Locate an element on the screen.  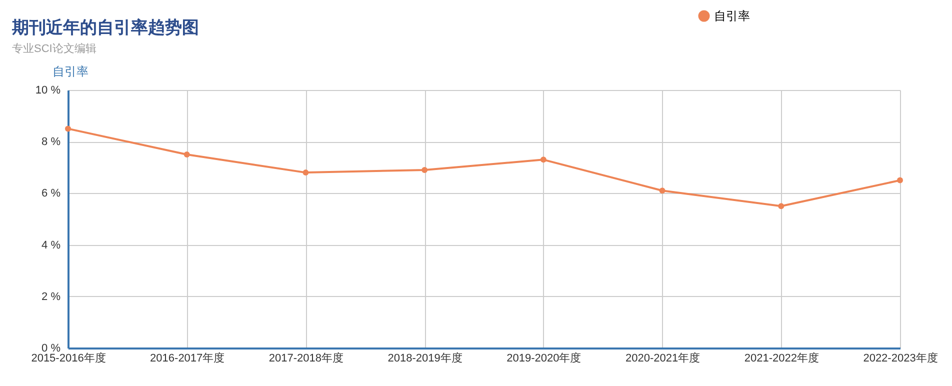
x-tick-label: 2020-2021年度 is located at coordinates (662, 358).